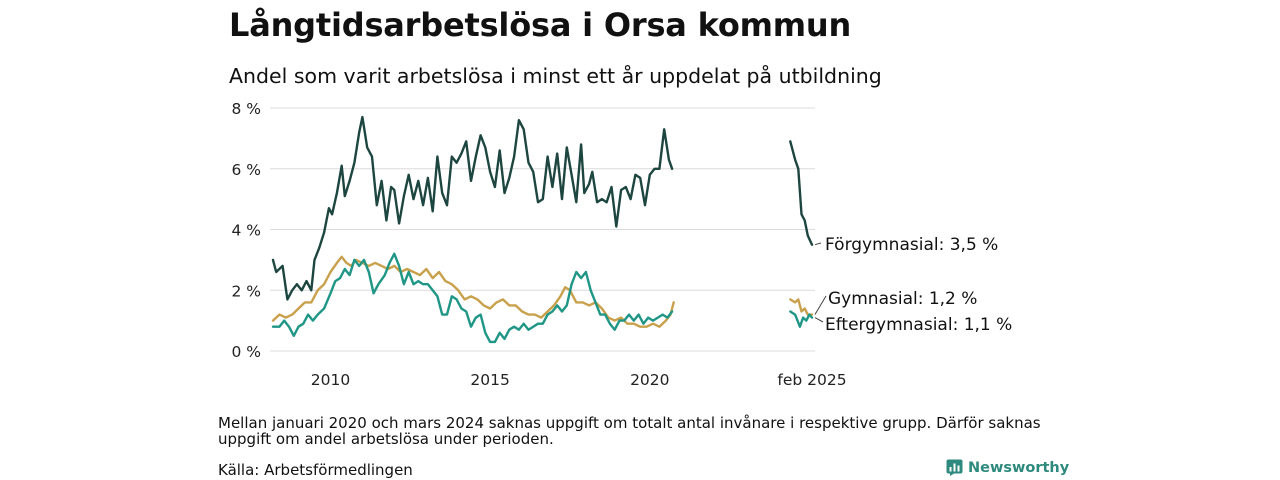 The height and width of the screenshot is (480, 1280). What do you see at coordinates (818, 244) in the screenshot?
I see `leader-line-forgymnasial` at bounding box center [818, 244].